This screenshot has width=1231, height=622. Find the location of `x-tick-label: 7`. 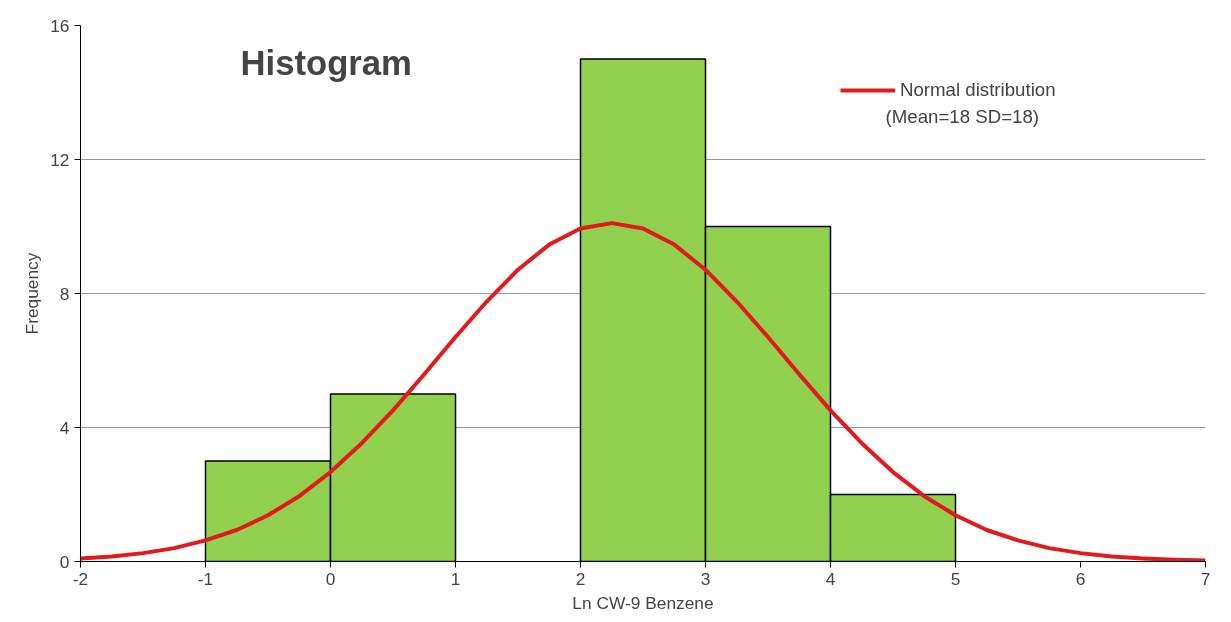

x-tick-label: 7 is located at coordinates (1205, 578).